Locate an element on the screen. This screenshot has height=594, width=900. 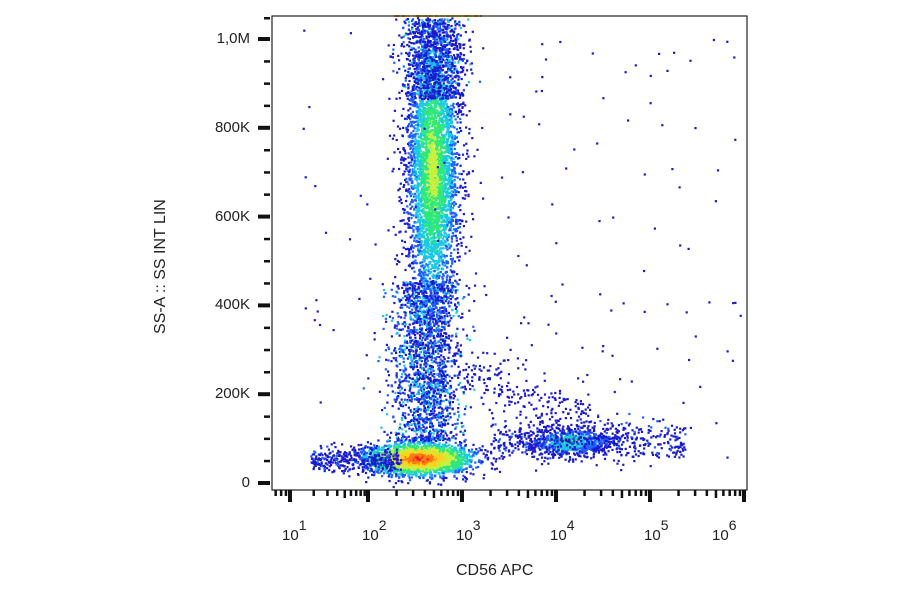
y-tick-label: 1,0M is located at coordinates (233, 38).